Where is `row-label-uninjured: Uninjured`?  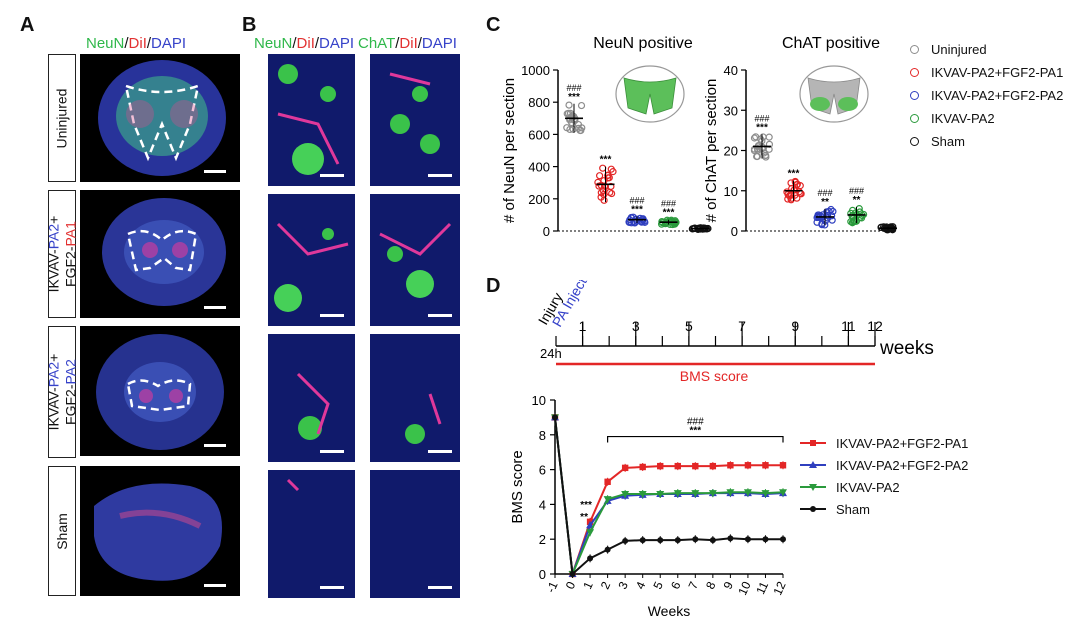 row-label-uninjured: Uninjured is located at coordinates (62, 118).